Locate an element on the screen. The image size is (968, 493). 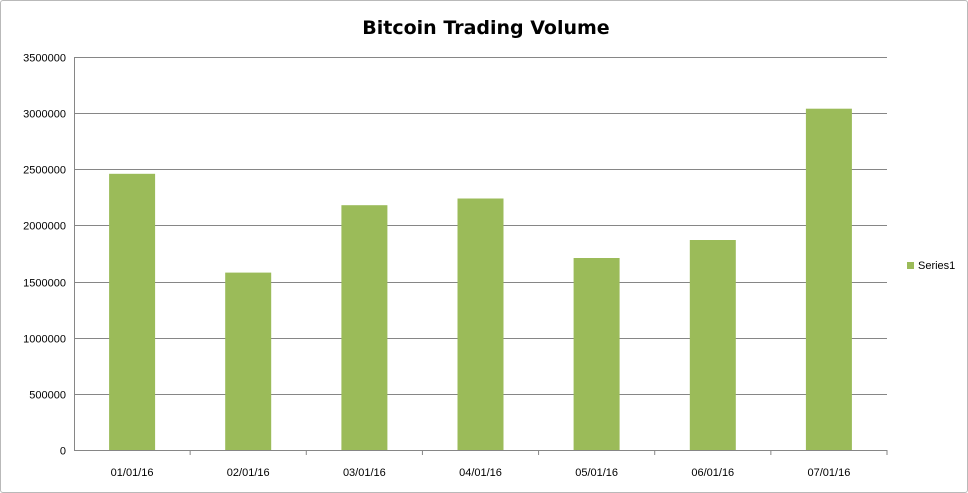
x-tick-label: 07/01/16 is located at coordinates (829, 473).